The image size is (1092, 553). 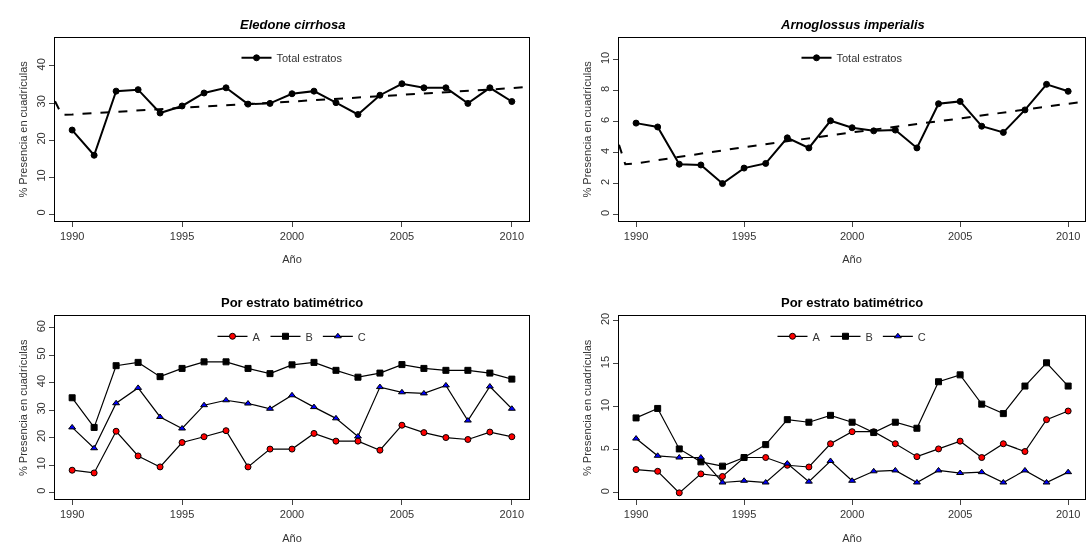 What do you see at coordinates (604, 88) in the screenshot?
I see `y-tick-label: 8` at bounding box center [604, 88].